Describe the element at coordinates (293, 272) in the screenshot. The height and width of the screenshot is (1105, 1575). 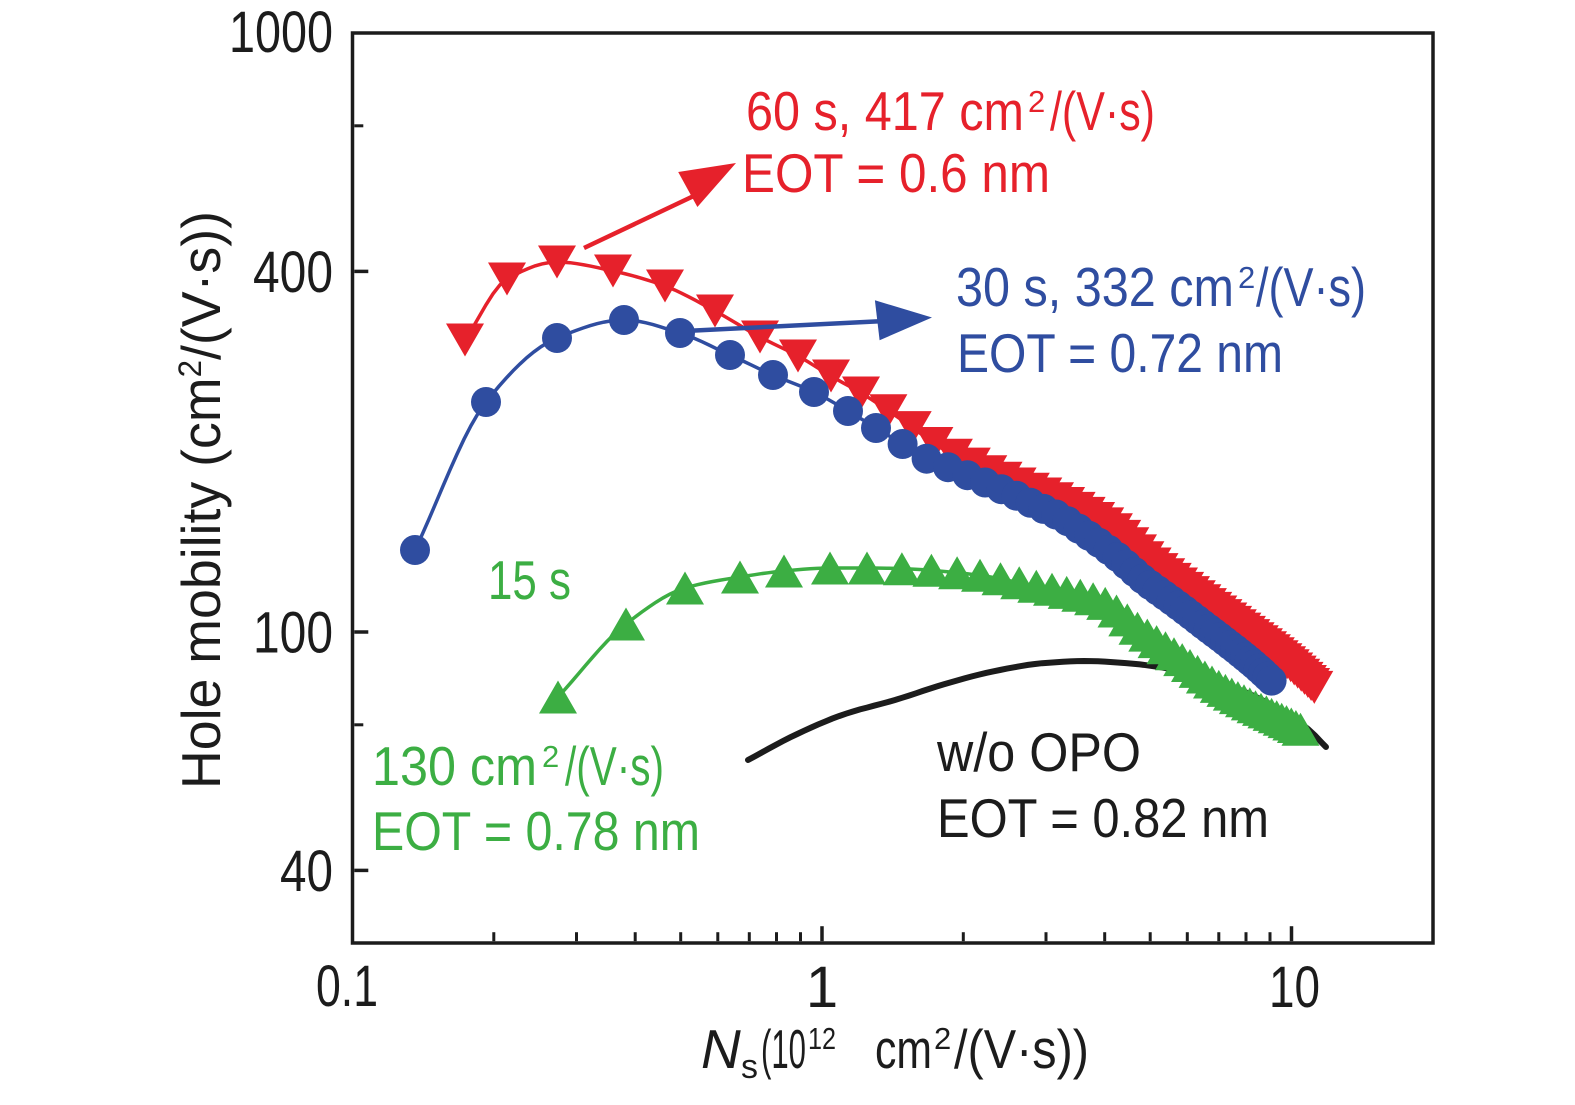
I see `svg-text: 400` at that location.